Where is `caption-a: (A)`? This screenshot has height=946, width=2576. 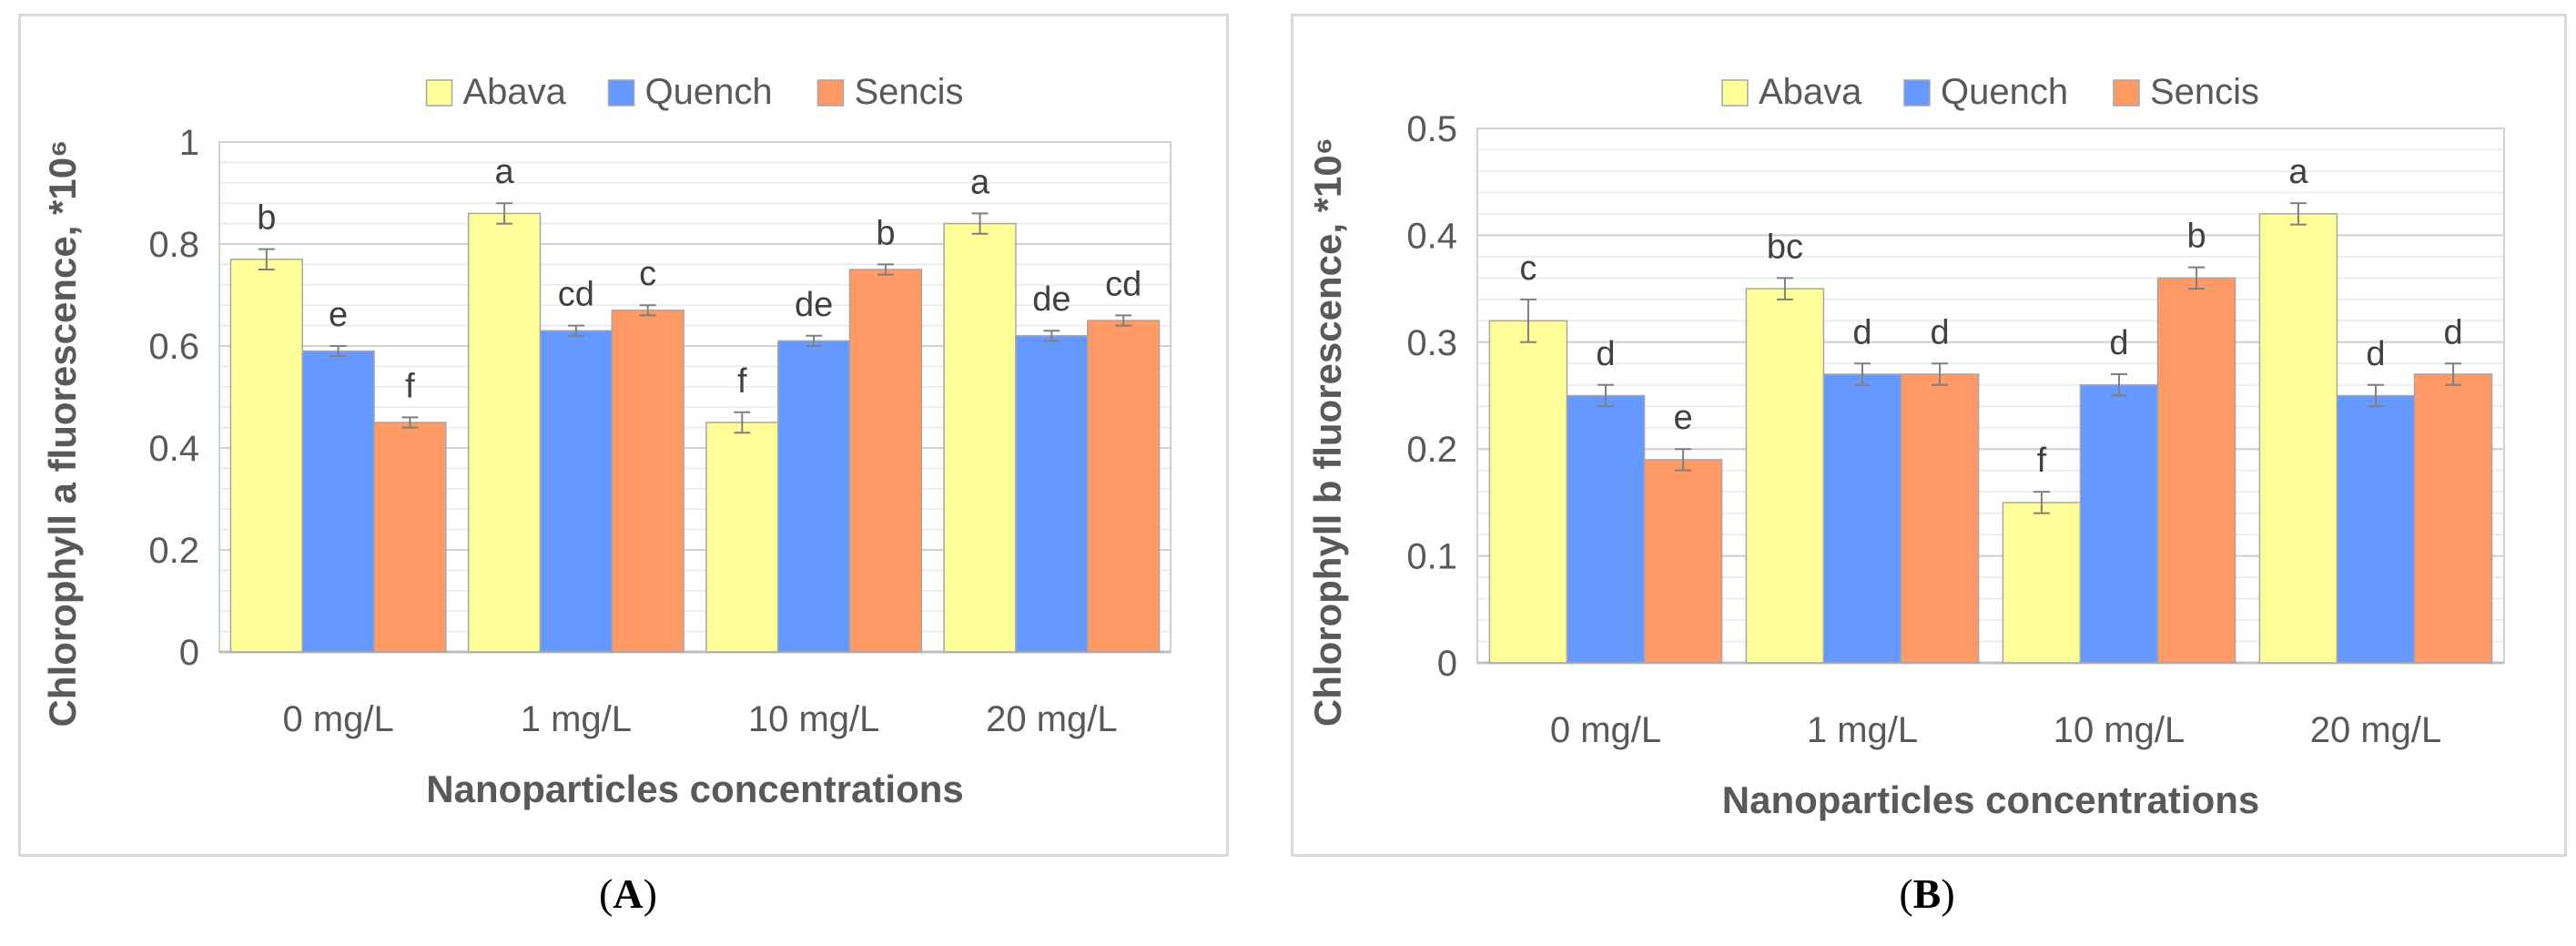 caption-a: (A) is located at coordinates (628, 893).